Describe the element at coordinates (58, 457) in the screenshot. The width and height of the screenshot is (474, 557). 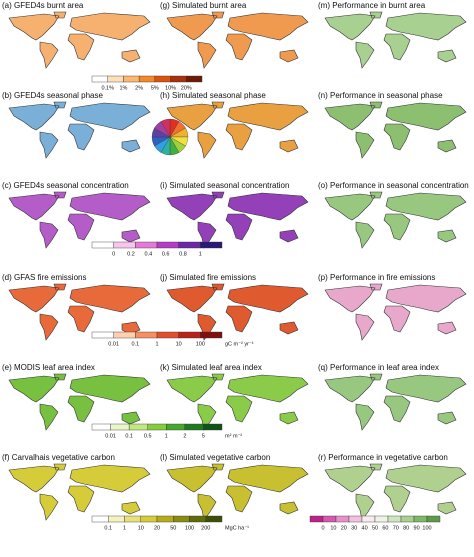
I see `panel-title: (f) Carvalhais vegetative carbon` at that location.